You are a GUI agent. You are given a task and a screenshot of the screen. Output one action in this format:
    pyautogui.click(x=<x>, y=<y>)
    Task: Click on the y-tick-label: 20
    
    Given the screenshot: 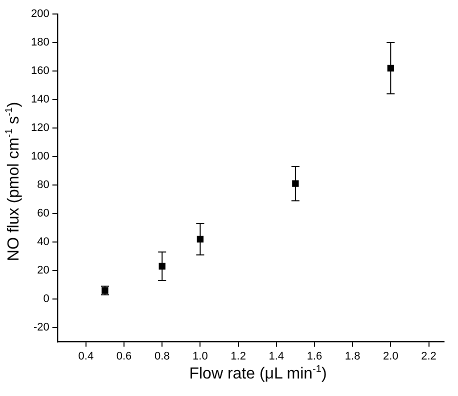 What is the action you would take?
    pyautogui.click(x=43, y=270)
    